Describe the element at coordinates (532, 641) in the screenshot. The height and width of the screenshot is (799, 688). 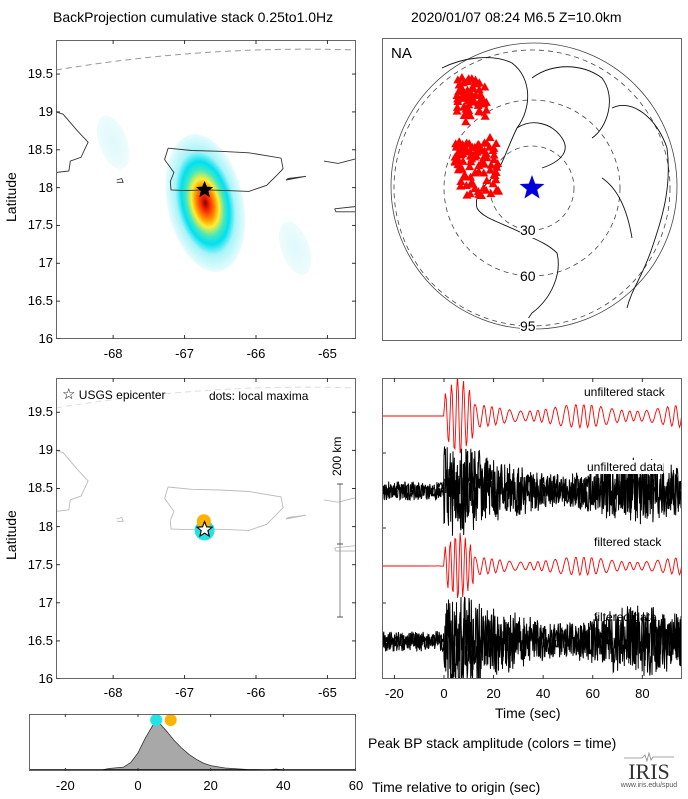
I see `filtered-data-trace` at that location.